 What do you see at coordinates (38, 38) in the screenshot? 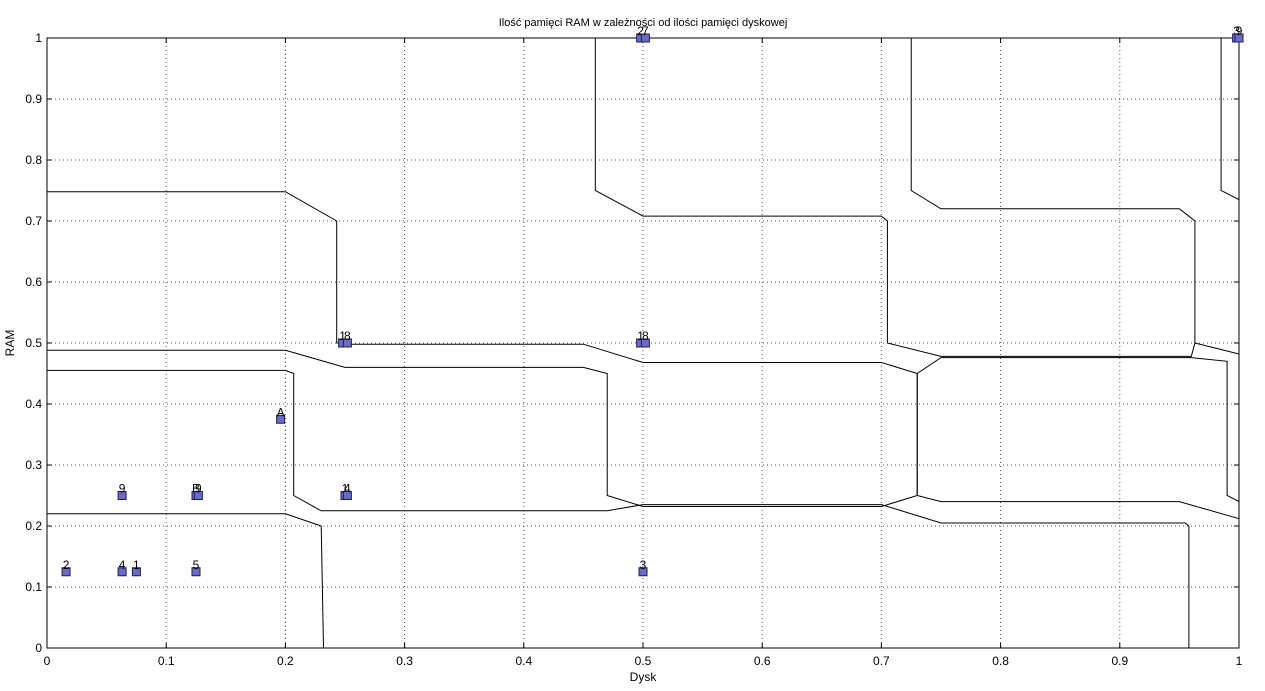
I see `y-tick-label: 1` at bounding box center [38, 38].